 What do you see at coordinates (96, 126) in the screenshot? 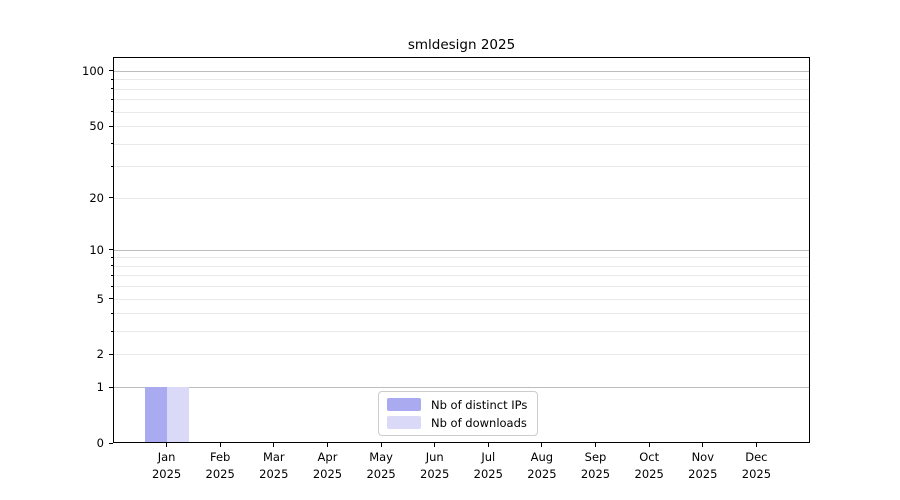
I see `y-tick-label: 50` at bounding box center [96, 126].